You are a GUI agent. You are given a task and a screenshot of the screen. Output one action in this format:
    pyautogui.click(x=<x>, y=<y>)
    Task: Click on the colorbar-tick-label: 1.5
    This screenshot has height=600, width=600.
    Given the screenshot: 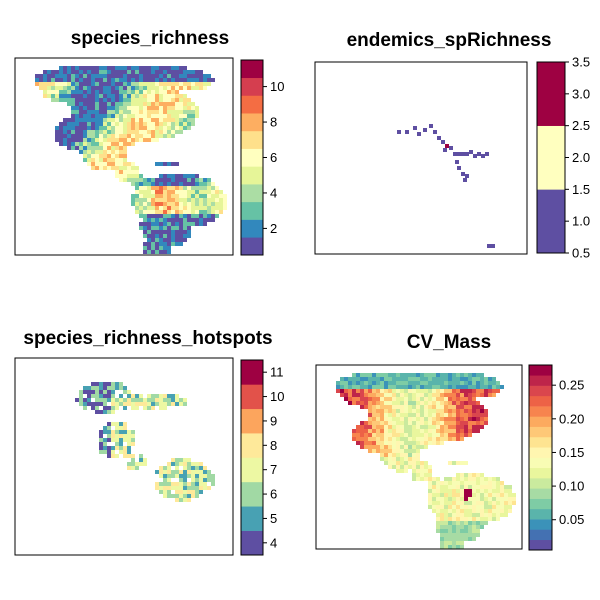 What is the action you would take?
    pyautogui.click(x=581, y=189)
    